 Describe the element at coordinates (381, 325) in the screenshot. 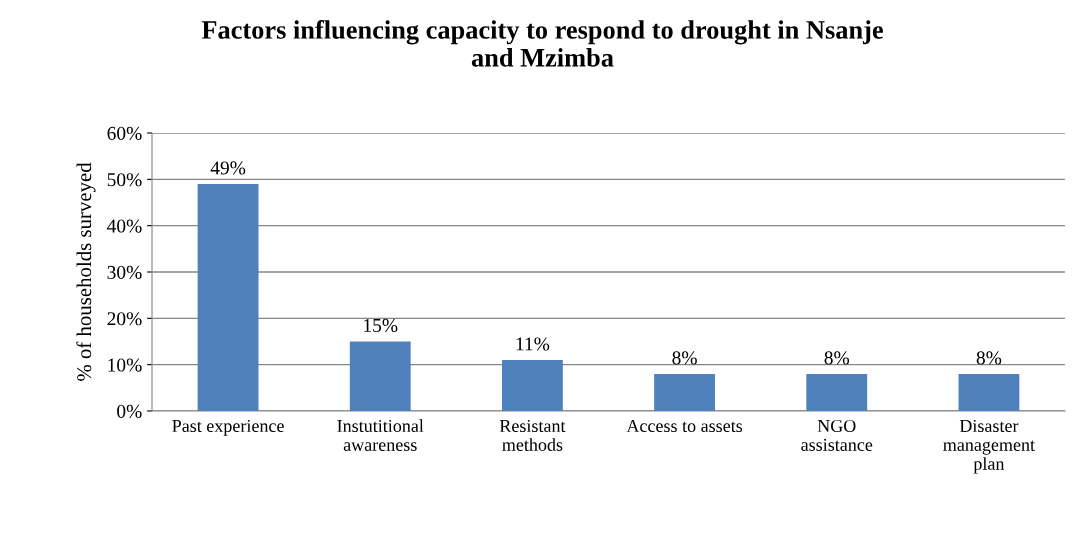

I see `data-label: 15%` at that location.